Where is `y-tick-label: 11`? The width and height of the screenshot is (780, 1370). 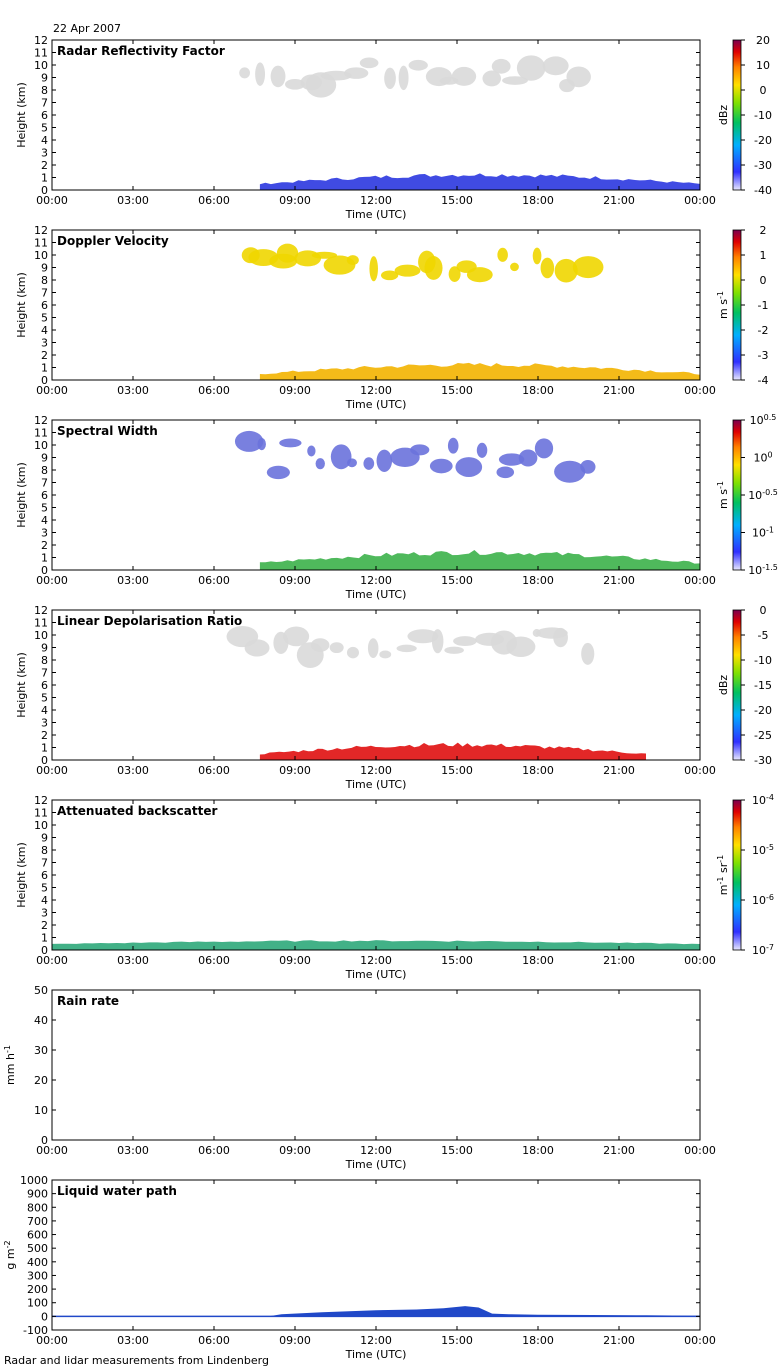 y-tick-label: 11 is located at coordinates (41, 53).